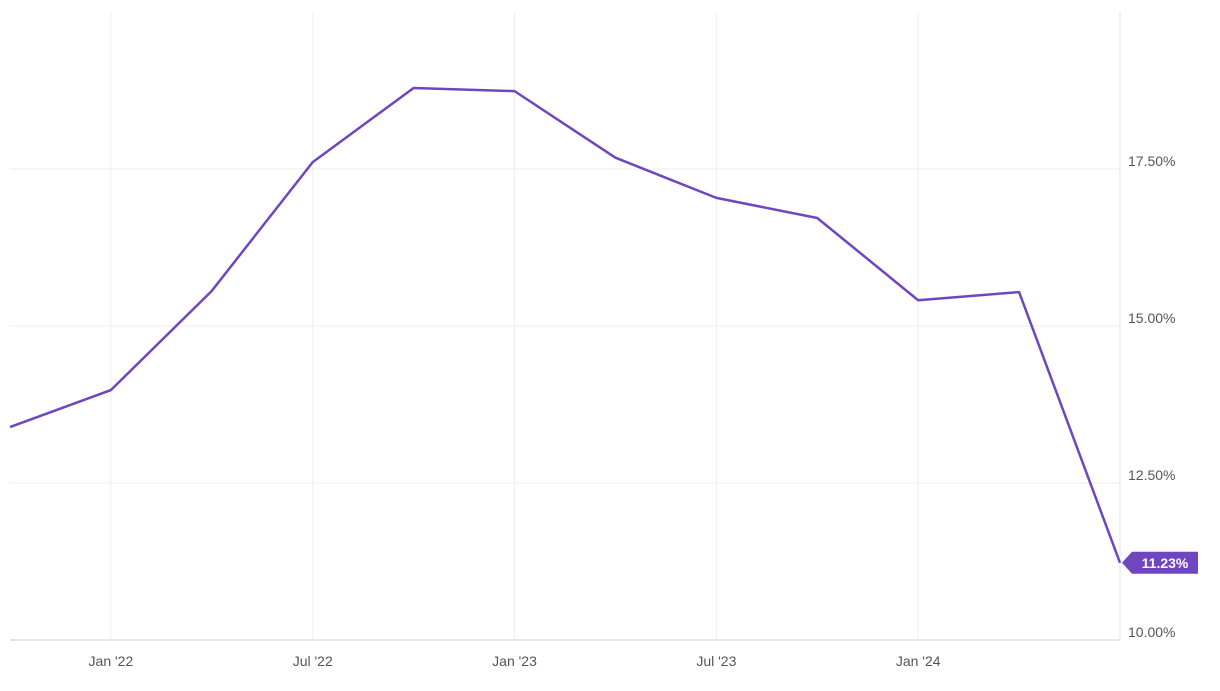 The height and width of the screenshot is (691, 1220). Describe the element at coordinates (1165, 563) in the screenshot. I see `value-label: 11.23%` at that location.